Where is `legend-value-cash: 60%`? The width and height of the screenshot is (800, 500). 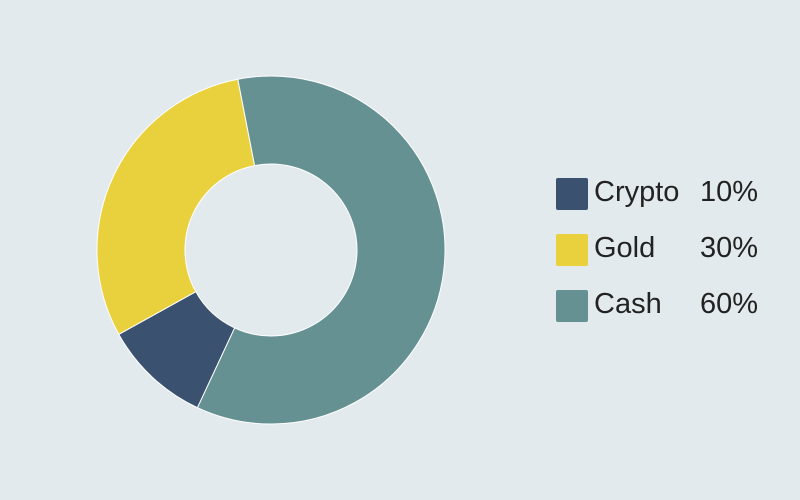
legend-value-cash: 60% is located at coordinates (728, 304).